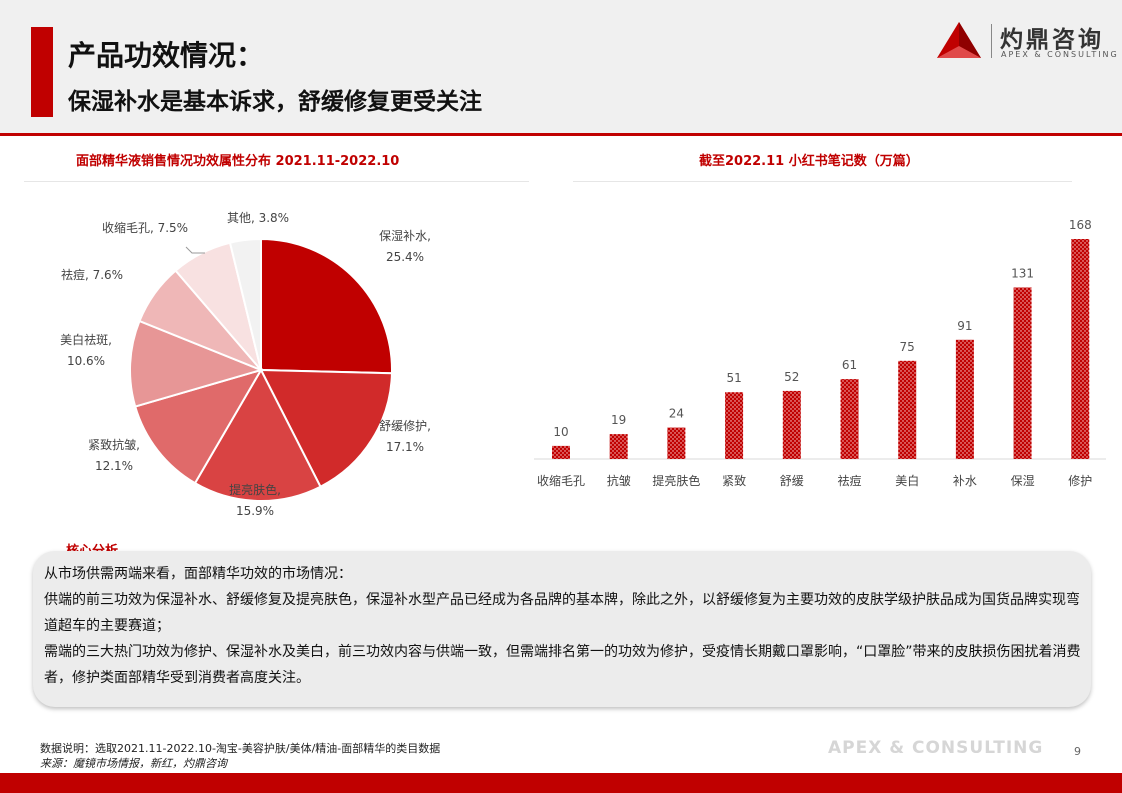 The width and height of the screenshot is (1122, 793). I want to click on bar-value-label: 52, so click(791, 377).